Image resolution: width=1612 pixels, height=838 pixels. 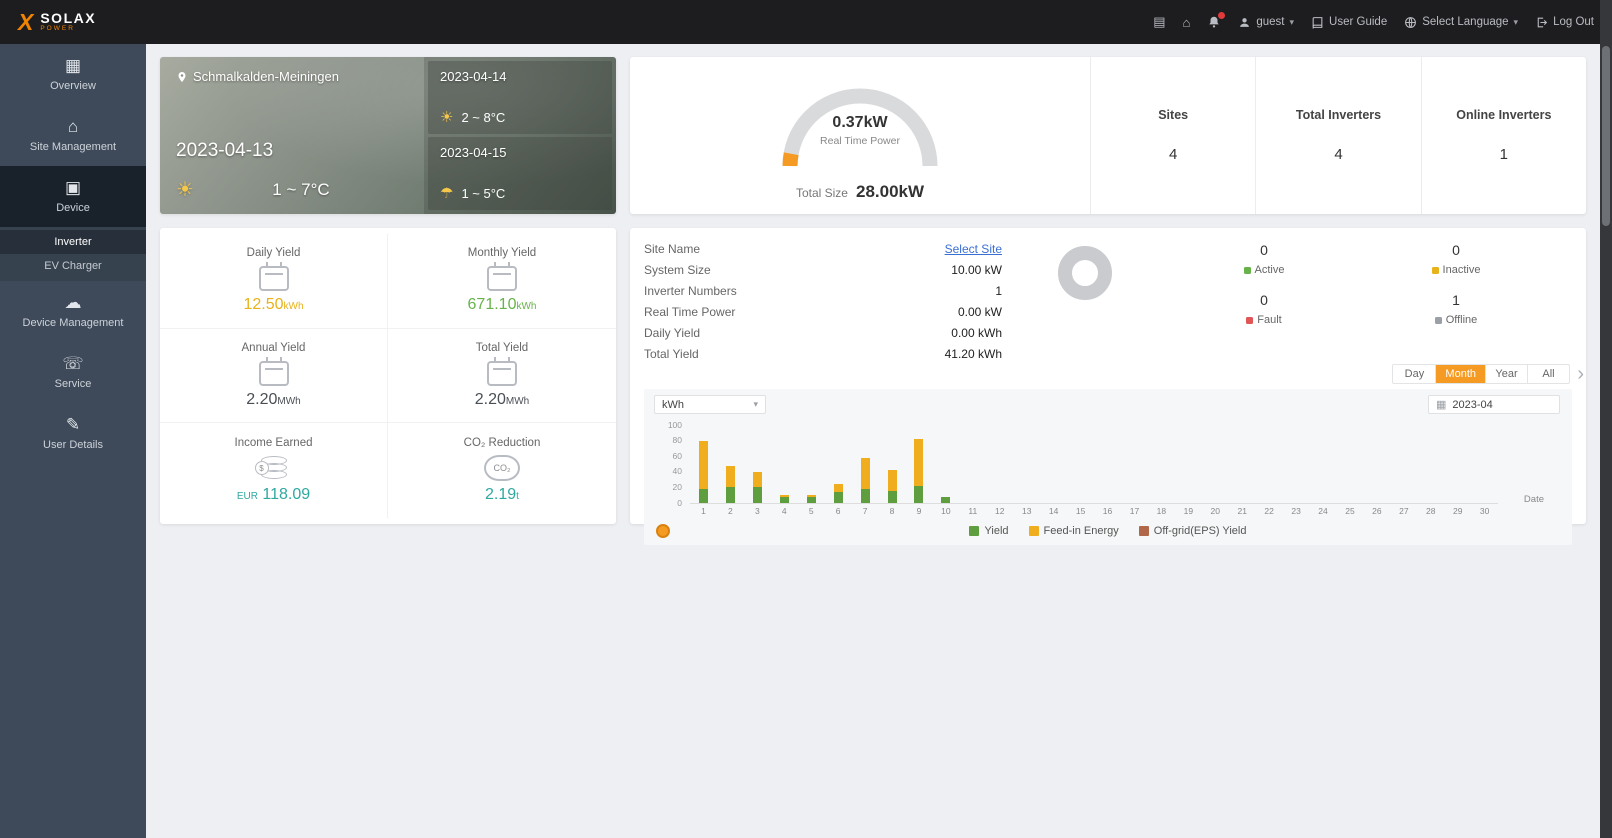 What do you see at coordinates (273, 253) in the screenshot?
I see `yield-label: Daily Yield` at bounding box center [273, 253].